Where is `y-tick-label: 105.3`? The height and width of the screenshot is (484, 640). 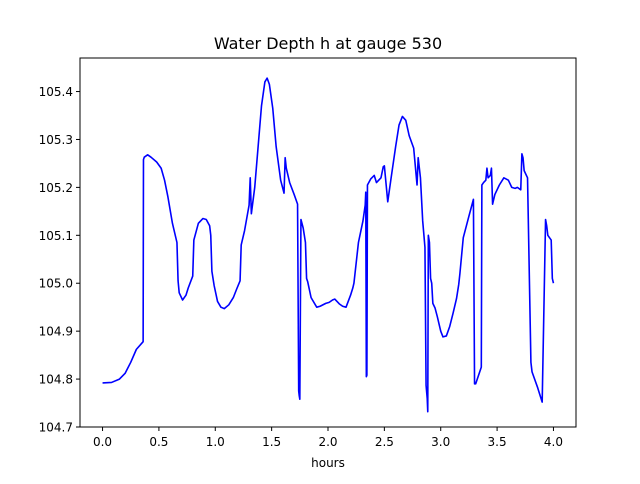 y-tick-label: 105.3 is located at coordinates (56, 140).